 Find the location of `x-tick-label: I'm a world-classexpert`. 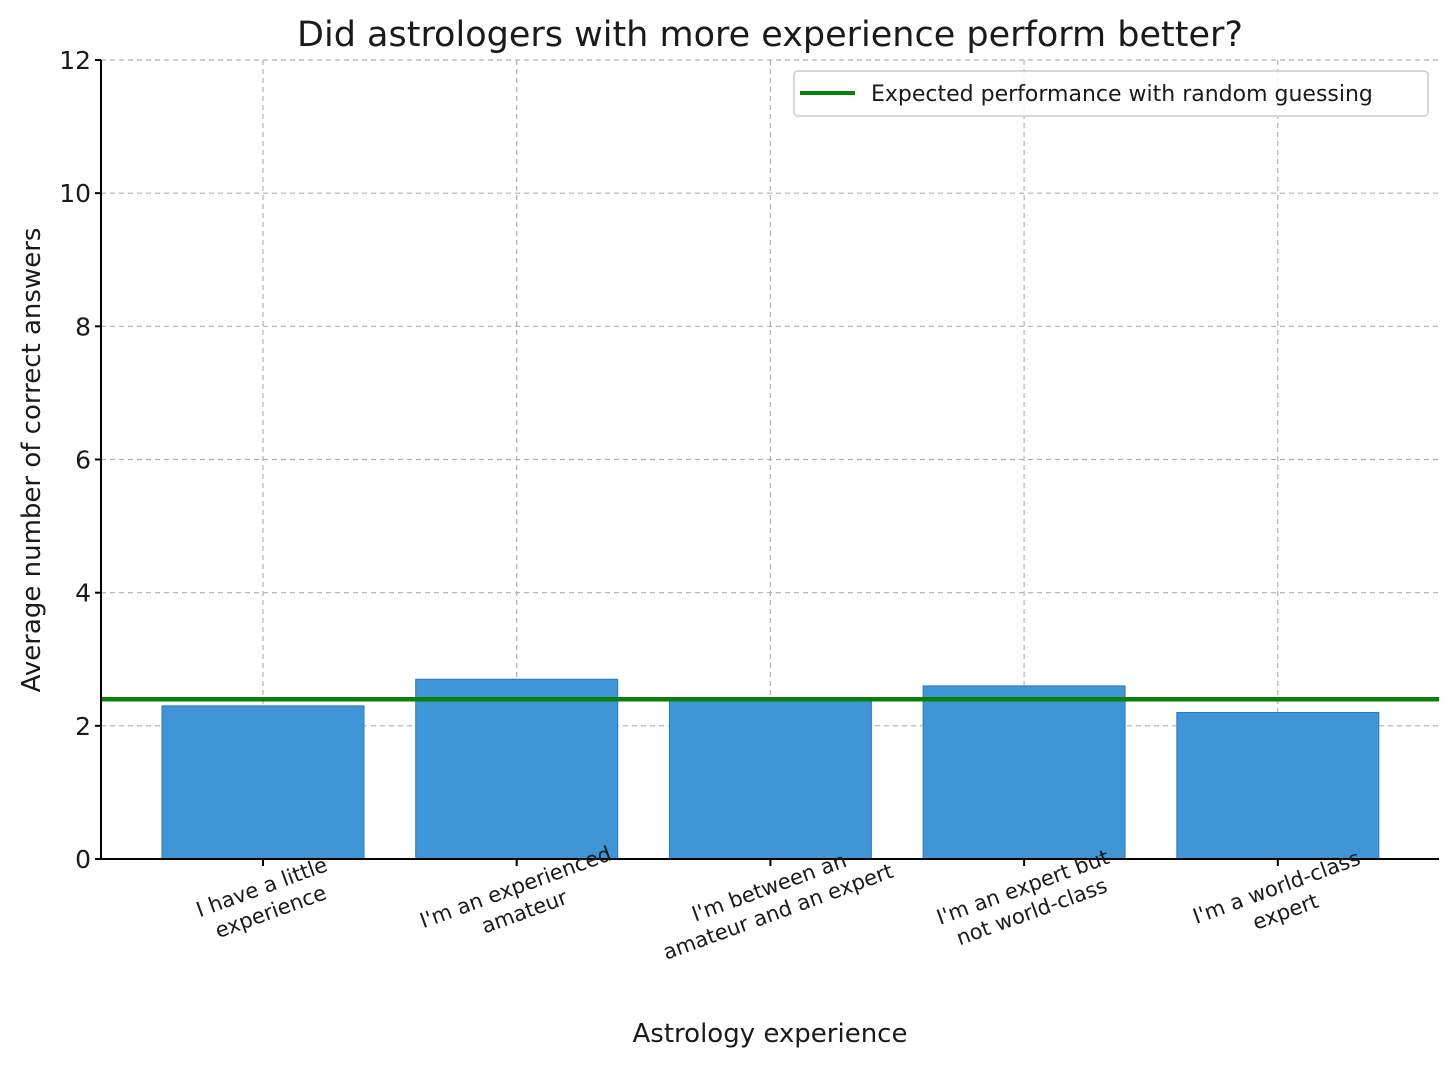

x-tick-label: I'm a world-classexpert is located at coordinates (1281, 899).